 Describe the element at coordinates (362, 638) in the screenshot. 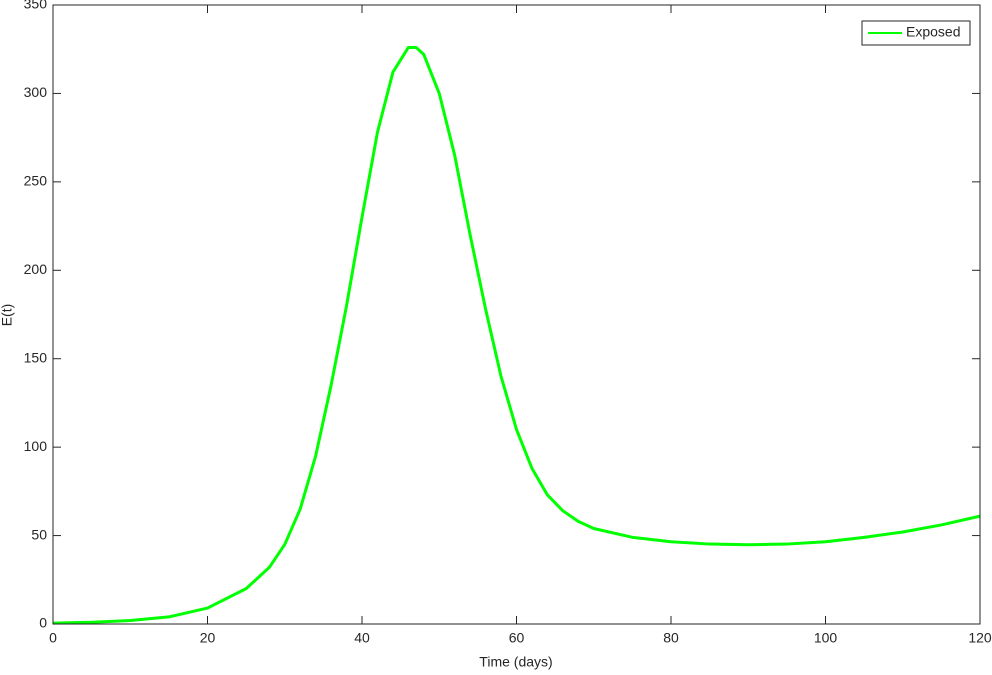

I see `x-tick-label: 40` at that location.